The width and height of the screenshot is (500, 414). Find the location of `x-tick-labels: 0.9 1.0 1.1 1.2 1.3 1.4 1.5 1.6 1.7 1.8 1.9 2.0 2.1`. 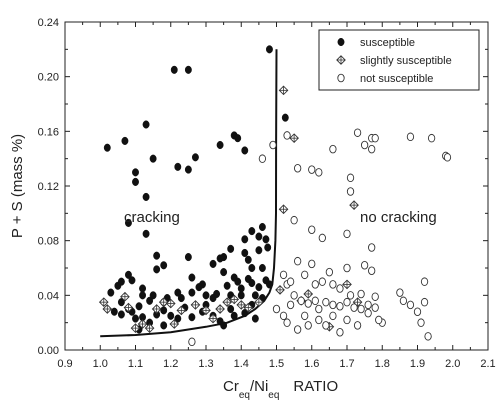

x-tick-labels: 0.9 1.0 1.1 1.2 1.3 1.4 1.5 1.6 1.7 1.8 1.9 2.0 2.1 is located at coordinates (276, 364).